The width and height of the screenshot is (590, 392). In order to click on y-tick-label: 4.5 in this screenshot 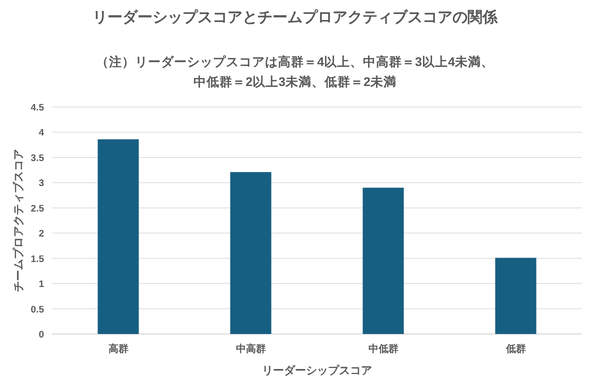, I will do `click(37, 108)`.